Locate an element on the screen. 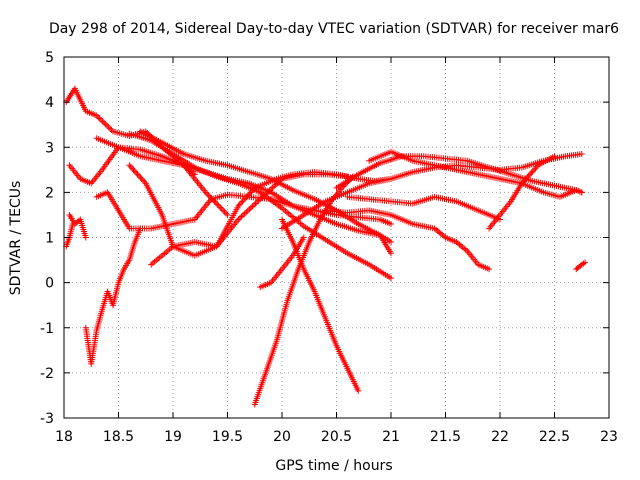 The width and height of the screenshot is (640, 480). x-tick-label: 20 is located at coordinates (282, 437).